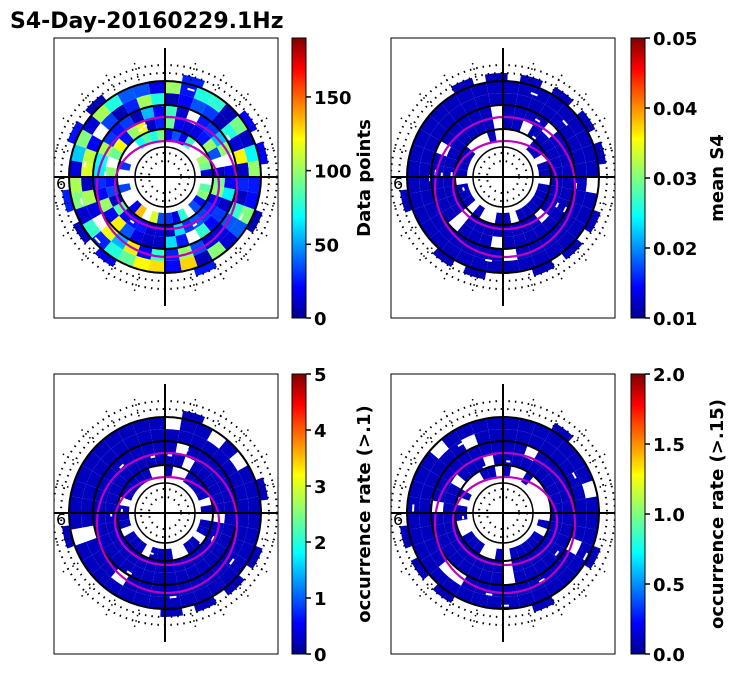 Image resolution: width=731 pixels, height=674 pixels. Describe the element at coordinates (503, 513) in the screenshot. I see `panel-bottom-right: 6` at that location.